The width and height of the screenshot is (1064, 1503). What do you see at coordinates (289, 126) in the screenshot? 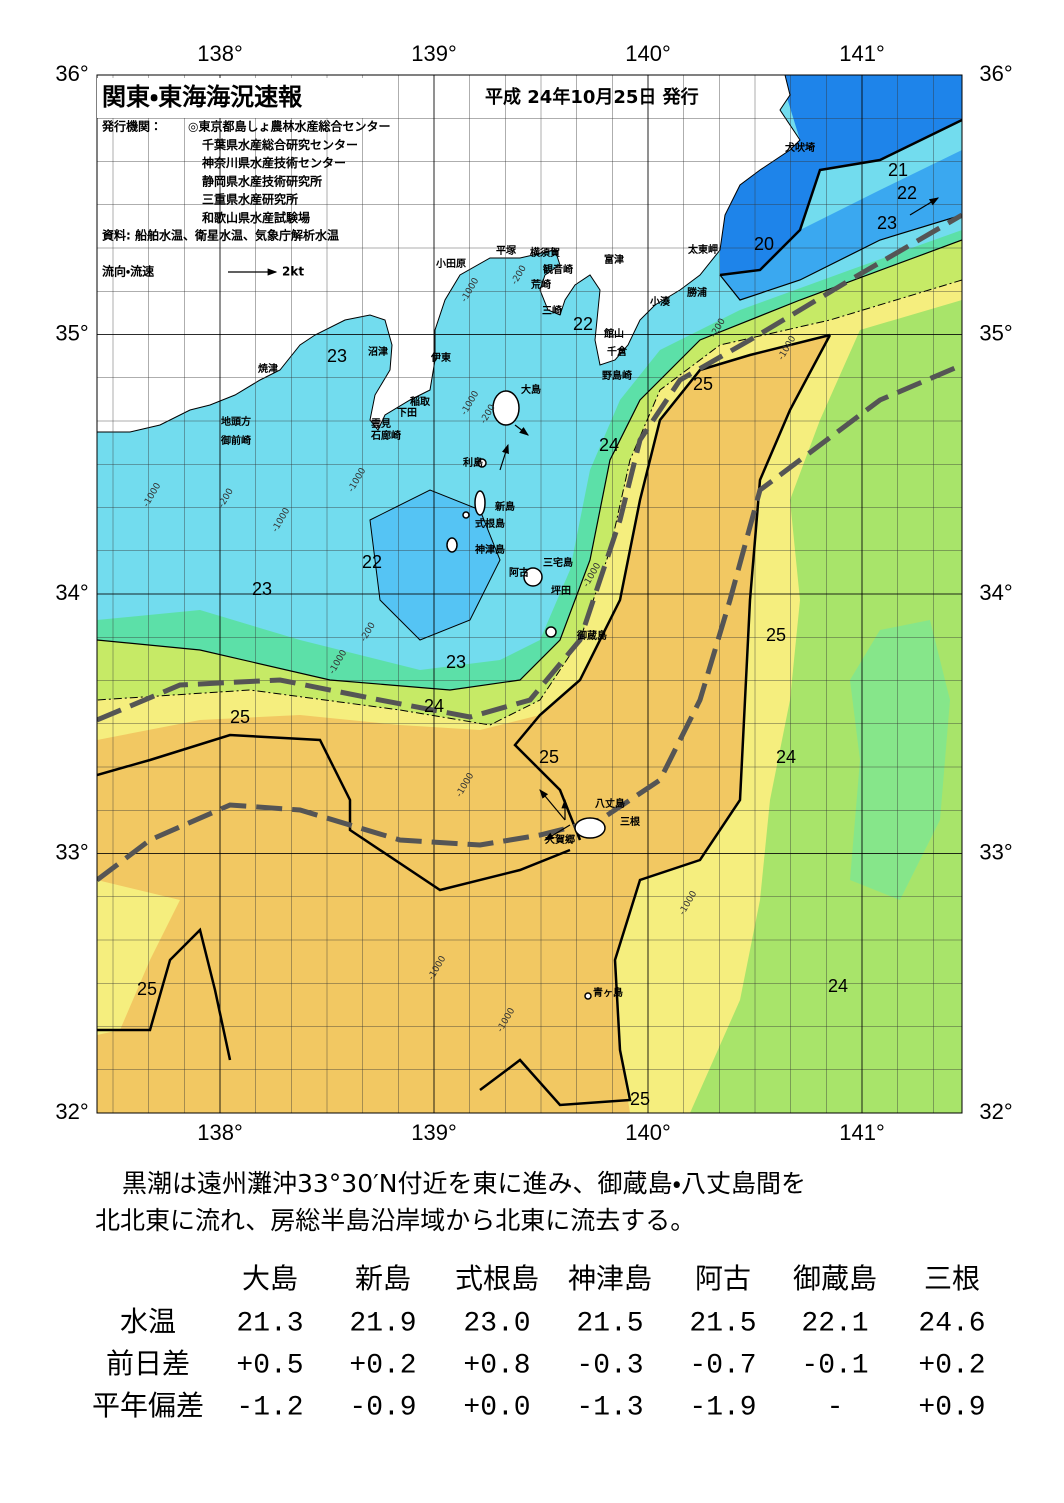
I see `publisher: ◎東京都島しょ農林水産総合センター` at bounding box center [289, 126].